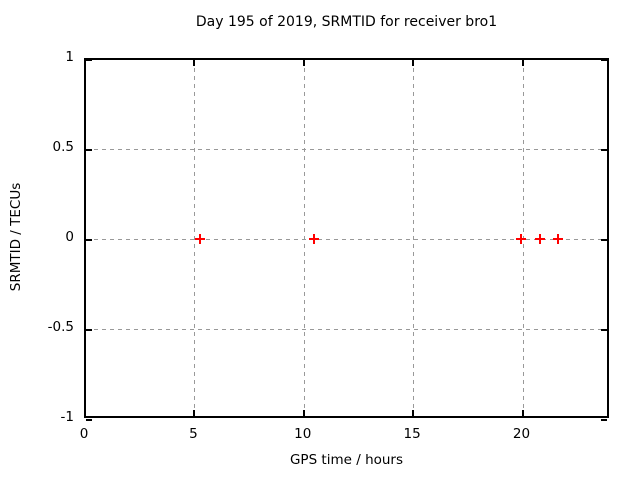 Image resolution: width=640 pixels, height=480 pixels. What do you see at coordinates (69, 237) in the screenshot?
I see `y-tick-label: 0` at bounding box center [69, 237].